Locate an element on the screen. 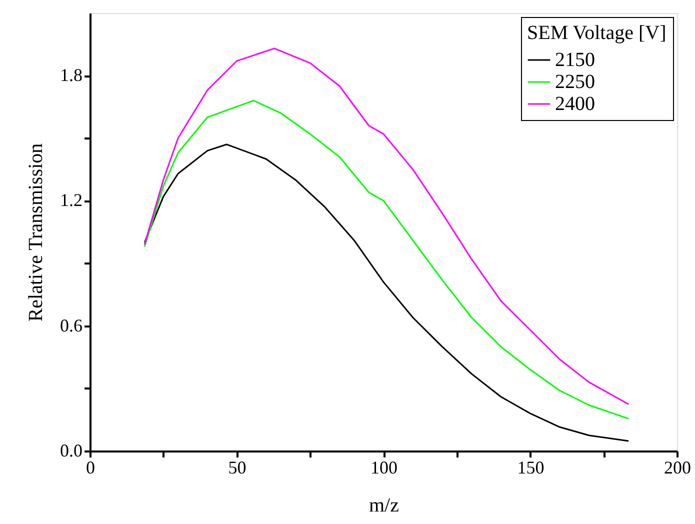 The height and width of the screenshot is (524, 695). x-axis-title: m/z is located at coordinates (384, 505).